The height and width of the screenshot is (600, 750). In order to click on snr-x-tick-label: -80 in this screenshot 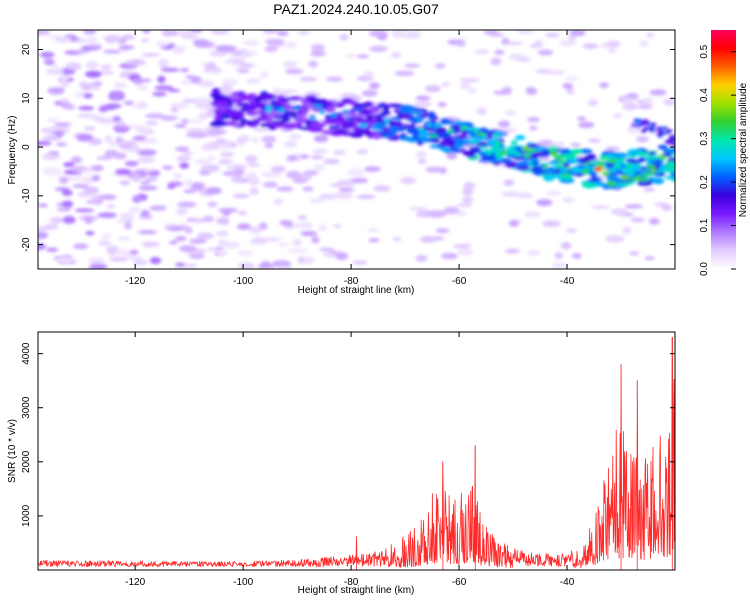, I will do `click(351, 582)`.